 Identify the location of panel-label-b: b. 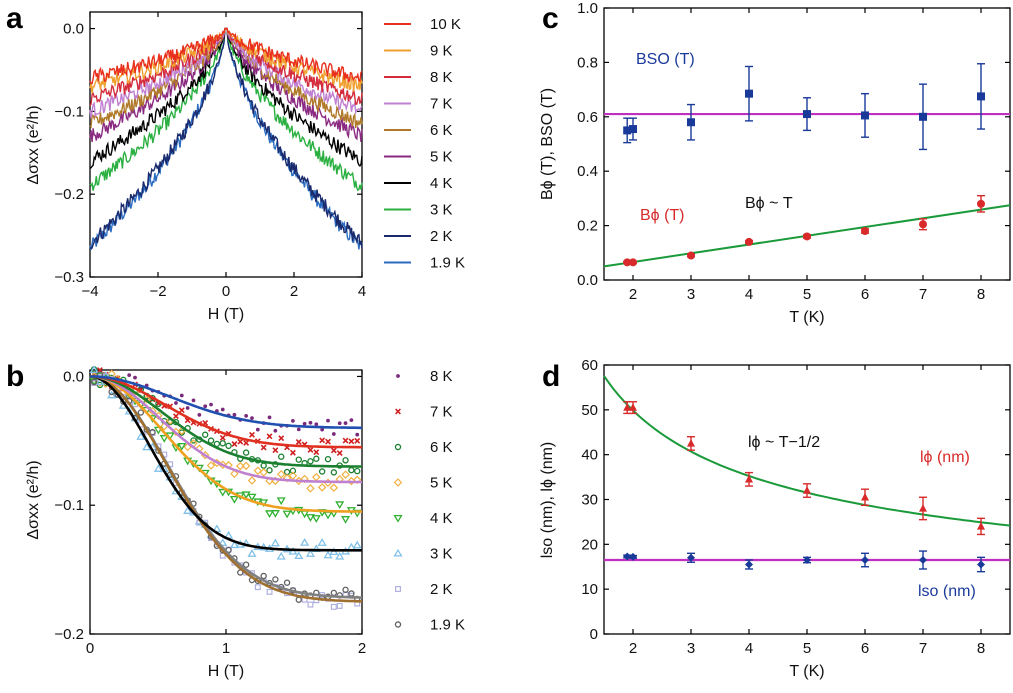
(15, 376).